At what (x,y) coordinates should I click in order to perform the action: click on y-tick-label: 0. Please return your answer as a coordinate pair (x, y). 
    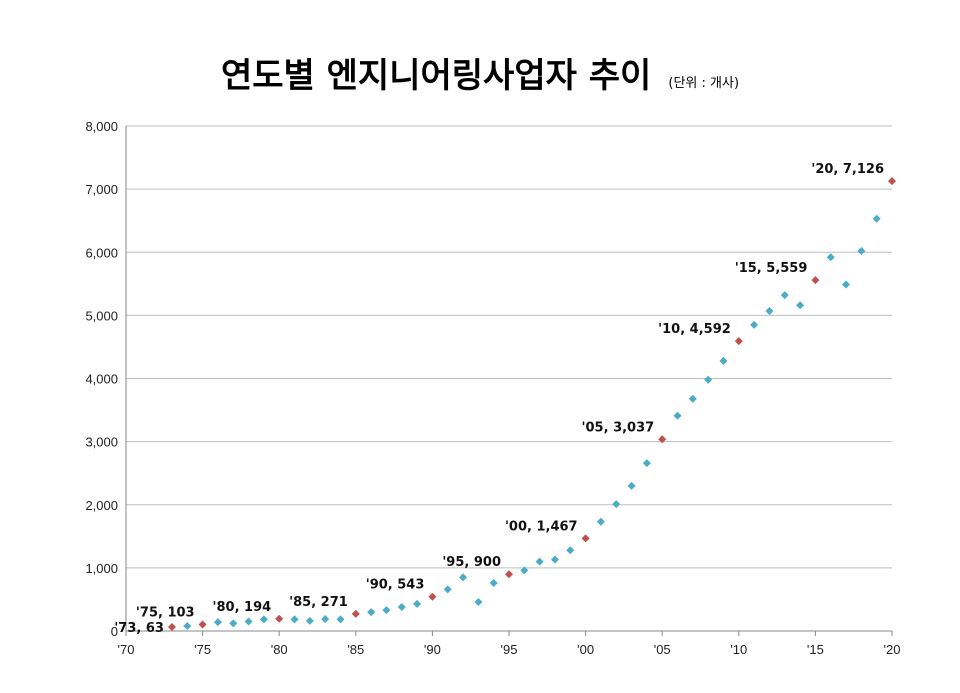
    Looking at the image, I should click on (114, 631).